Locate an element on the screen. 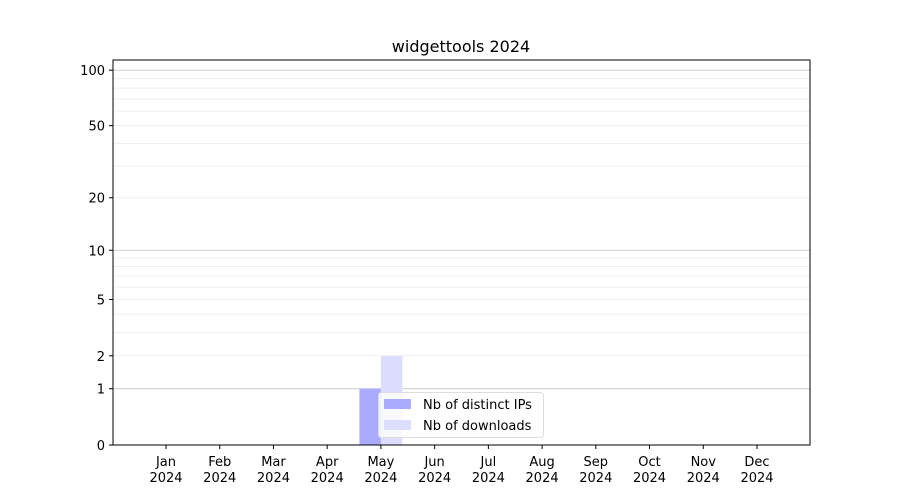 This screenshot has width=900, height=504. legend-box is located at coordinates (461, 415).